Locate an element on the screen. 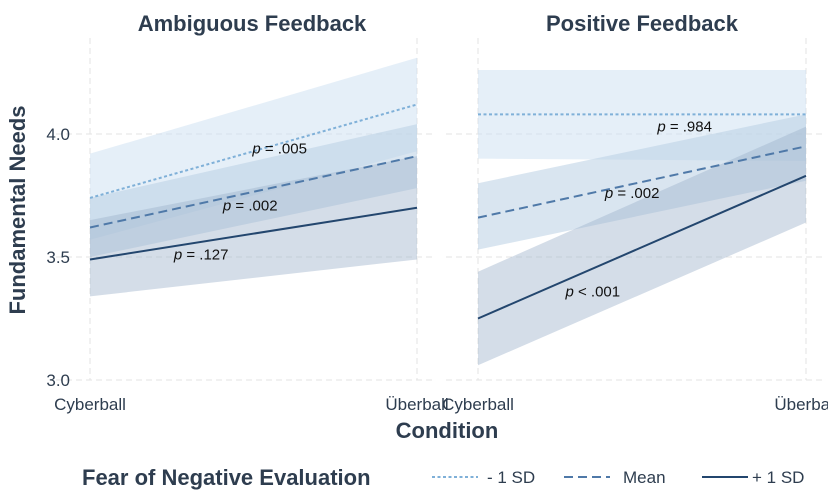 This screenshot has width=828, height=504. panel-title-ambiguous: Ambiguous Feedback is located at coordinates (252, 23).